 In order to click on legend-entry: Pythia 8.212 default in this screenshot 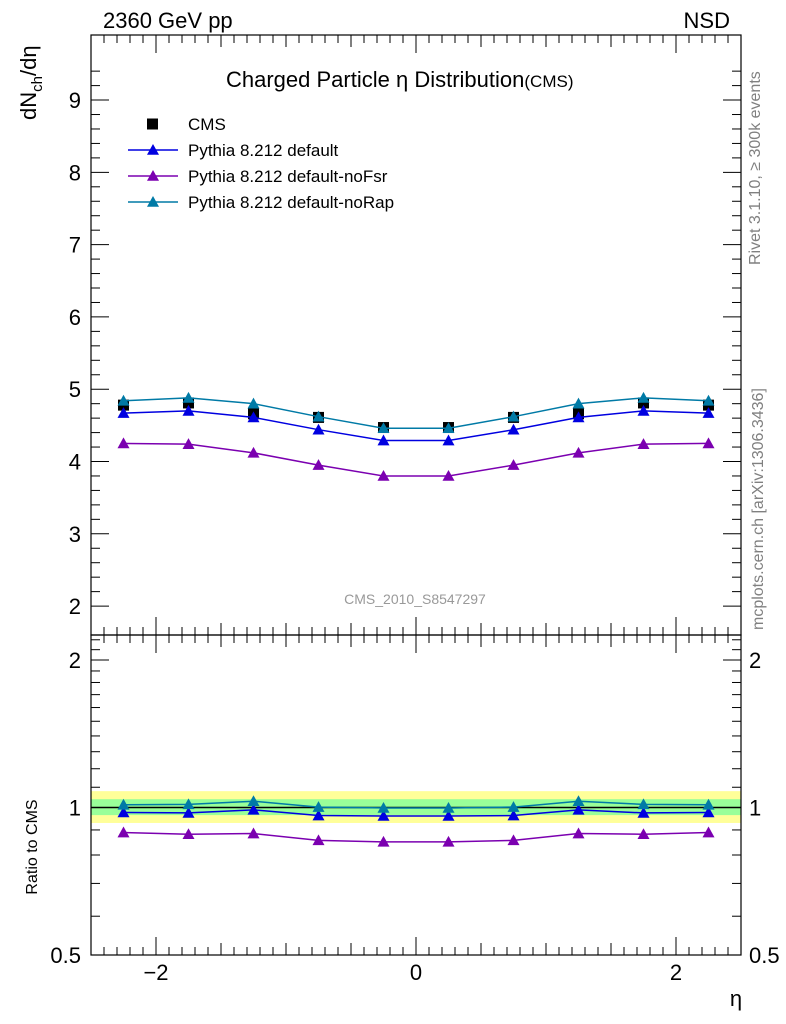, I will do `click(233, 150)`.